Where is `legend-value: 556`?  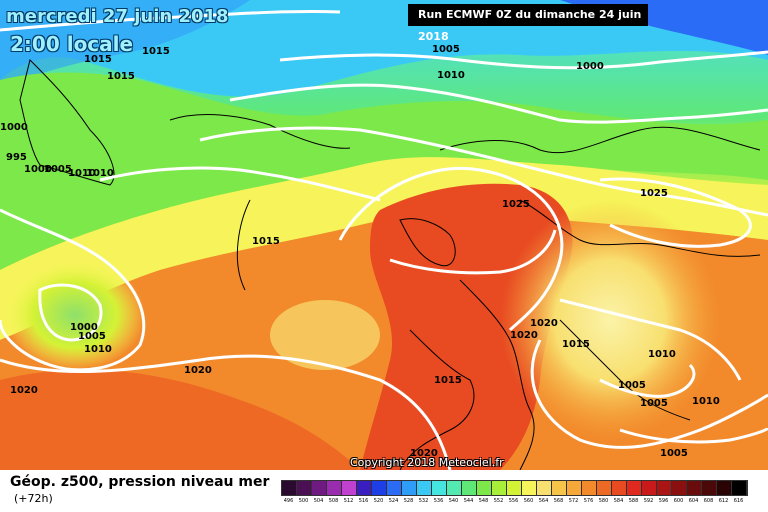 legend-value: 556 is located at coordinates (513, 501).